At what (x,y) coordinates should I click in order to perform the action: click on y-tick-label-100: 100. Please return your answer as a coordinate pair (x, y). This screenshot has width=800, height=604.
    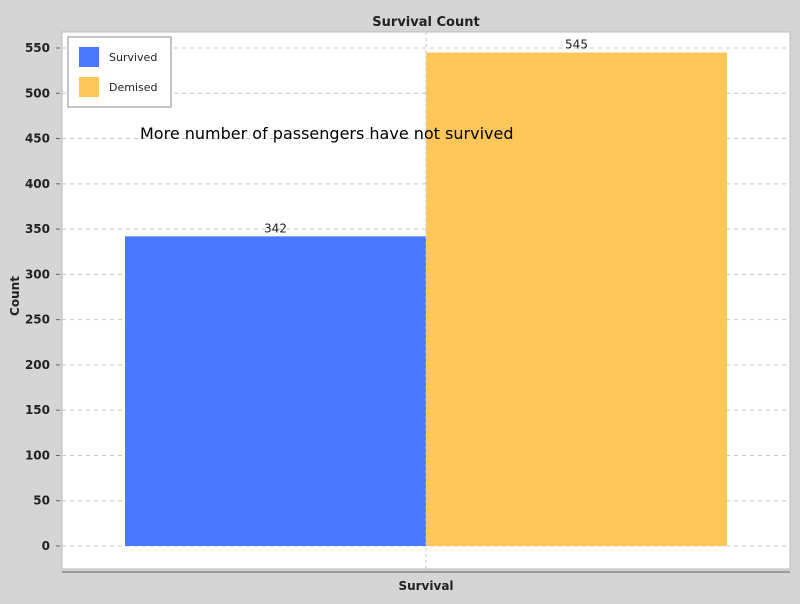
    Looking at the image, I should click on (37, 455).